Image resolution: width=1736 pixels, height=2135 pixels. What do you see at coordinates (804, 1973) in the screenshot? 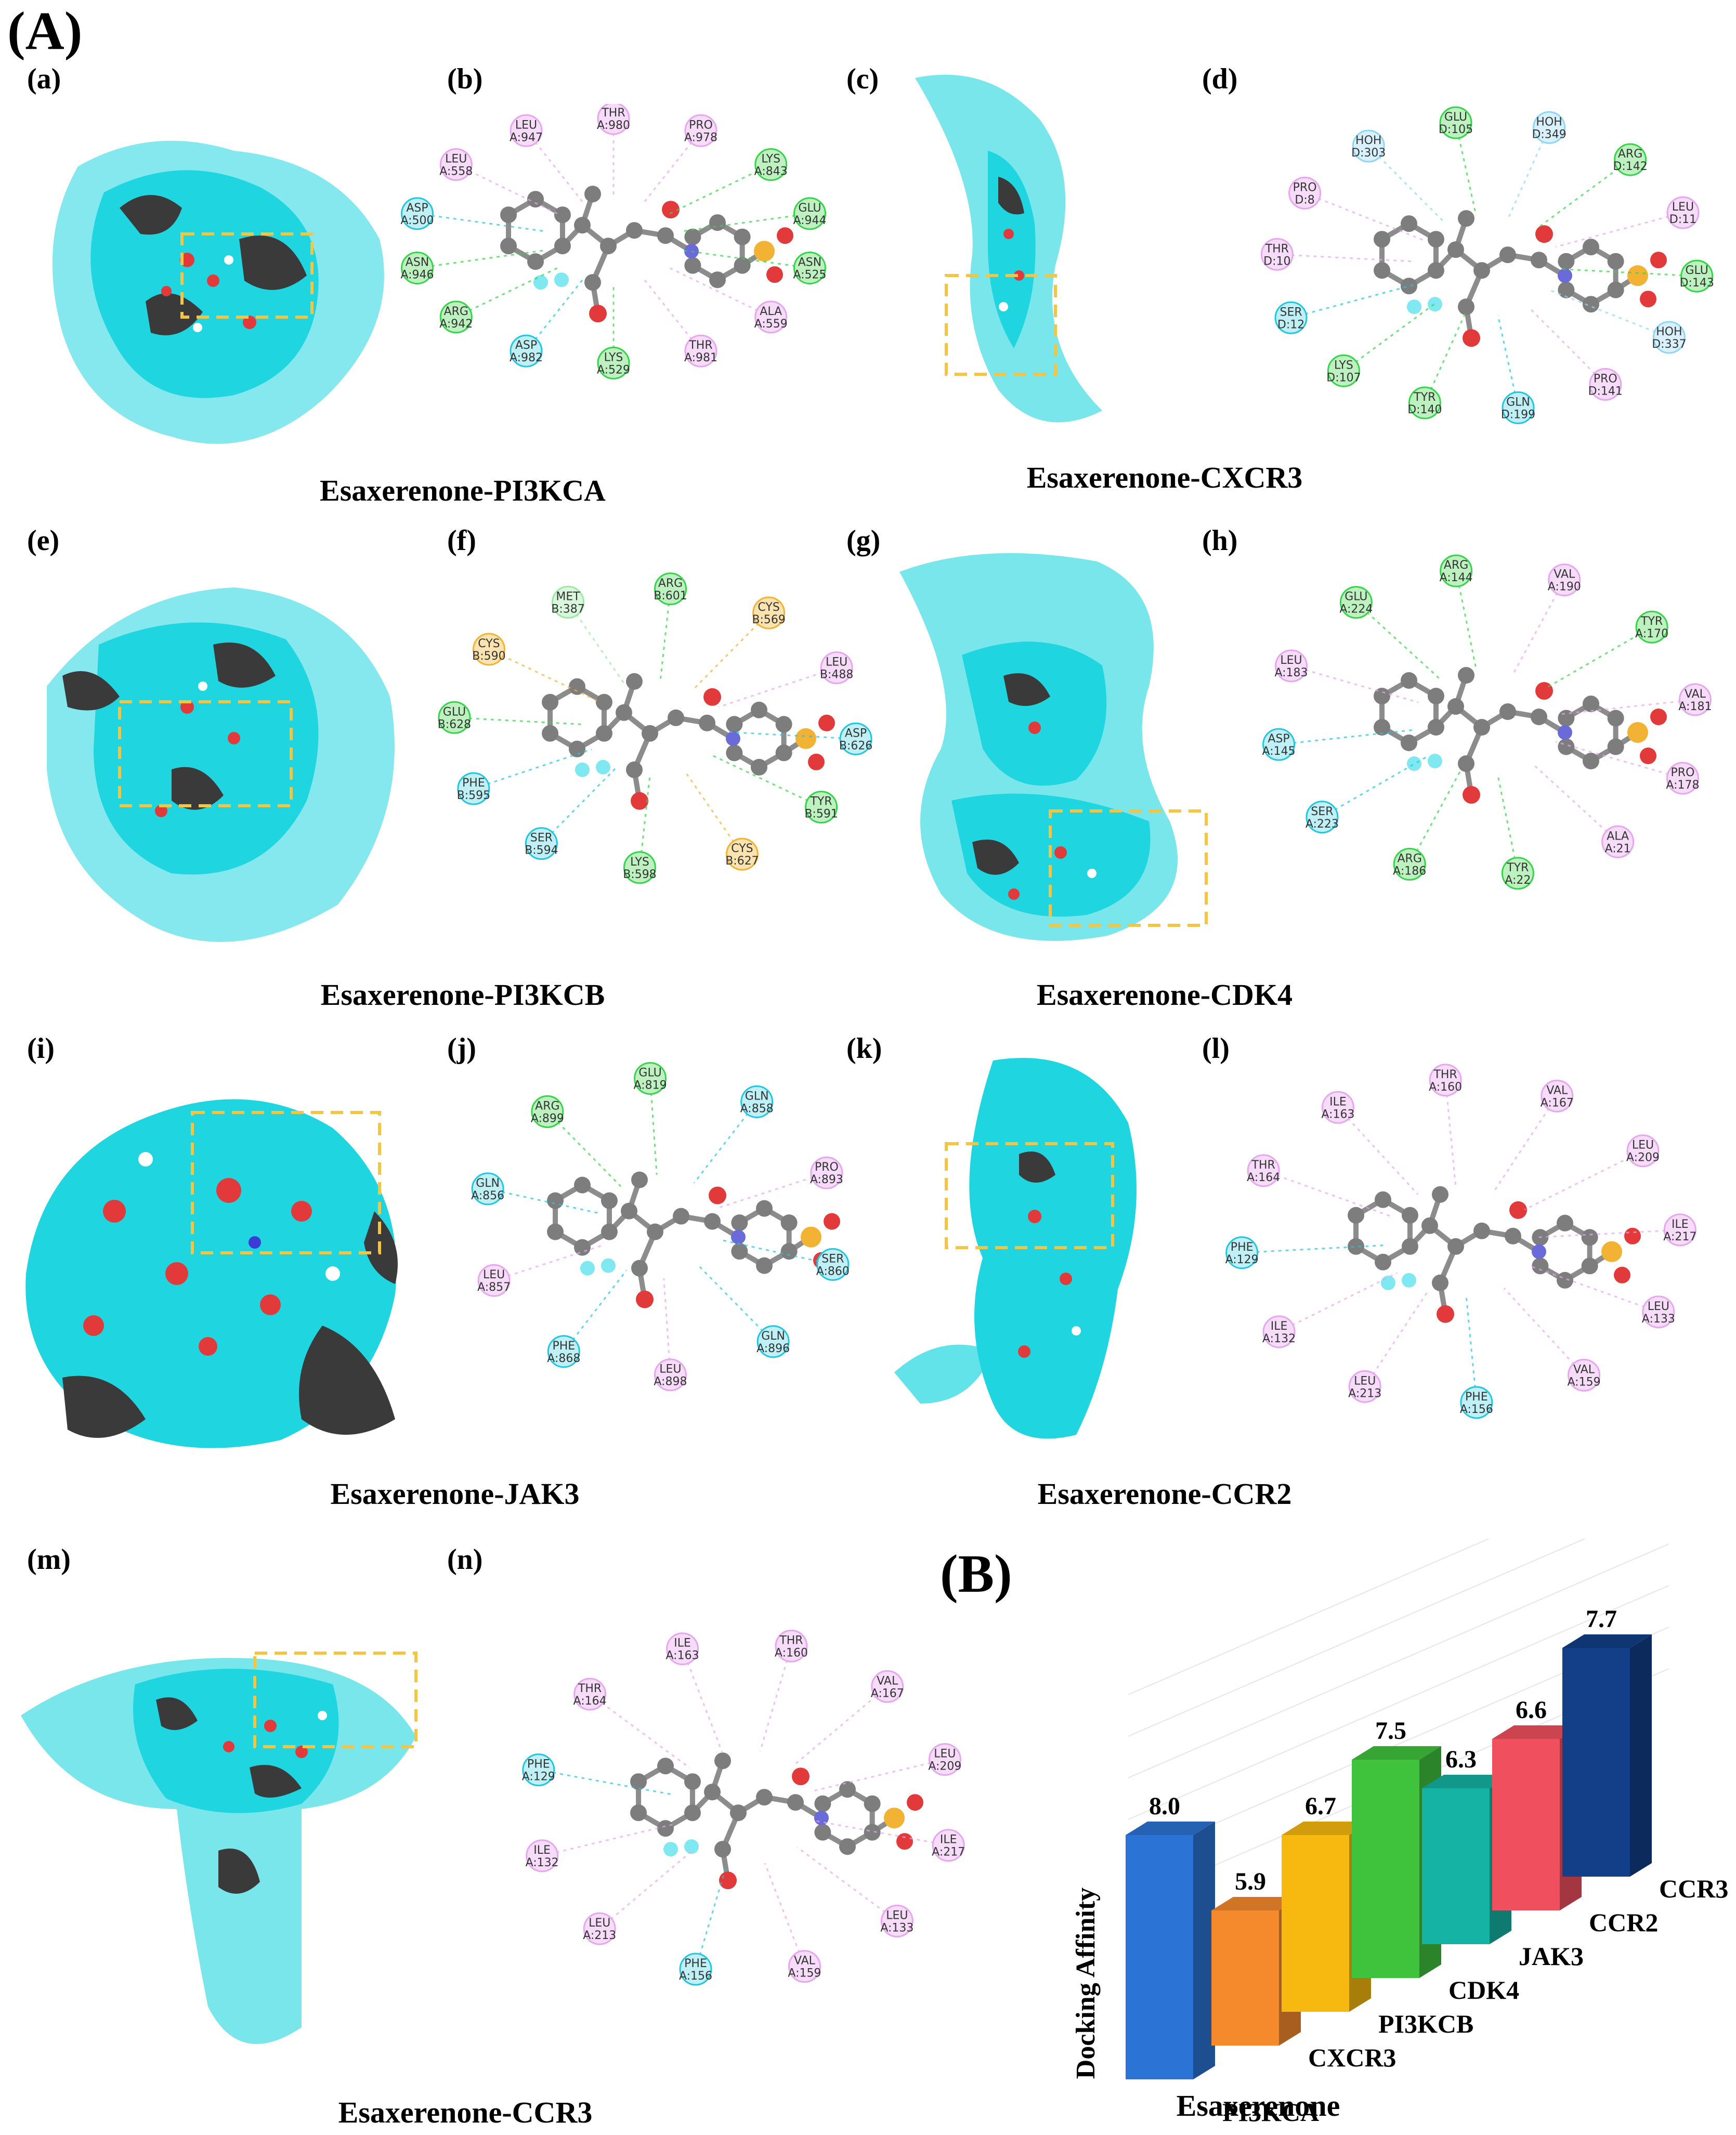
I see `residue-label: A:159` at bounding box center [804, 1973].